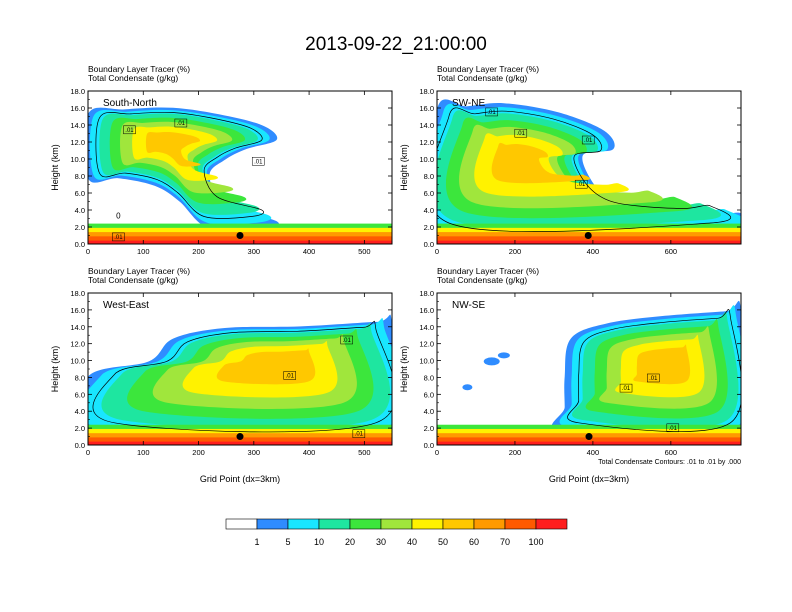  Describe the element at coordinates (254, 452) in the screenshot. I see `x-tick-label: 300` at that location.